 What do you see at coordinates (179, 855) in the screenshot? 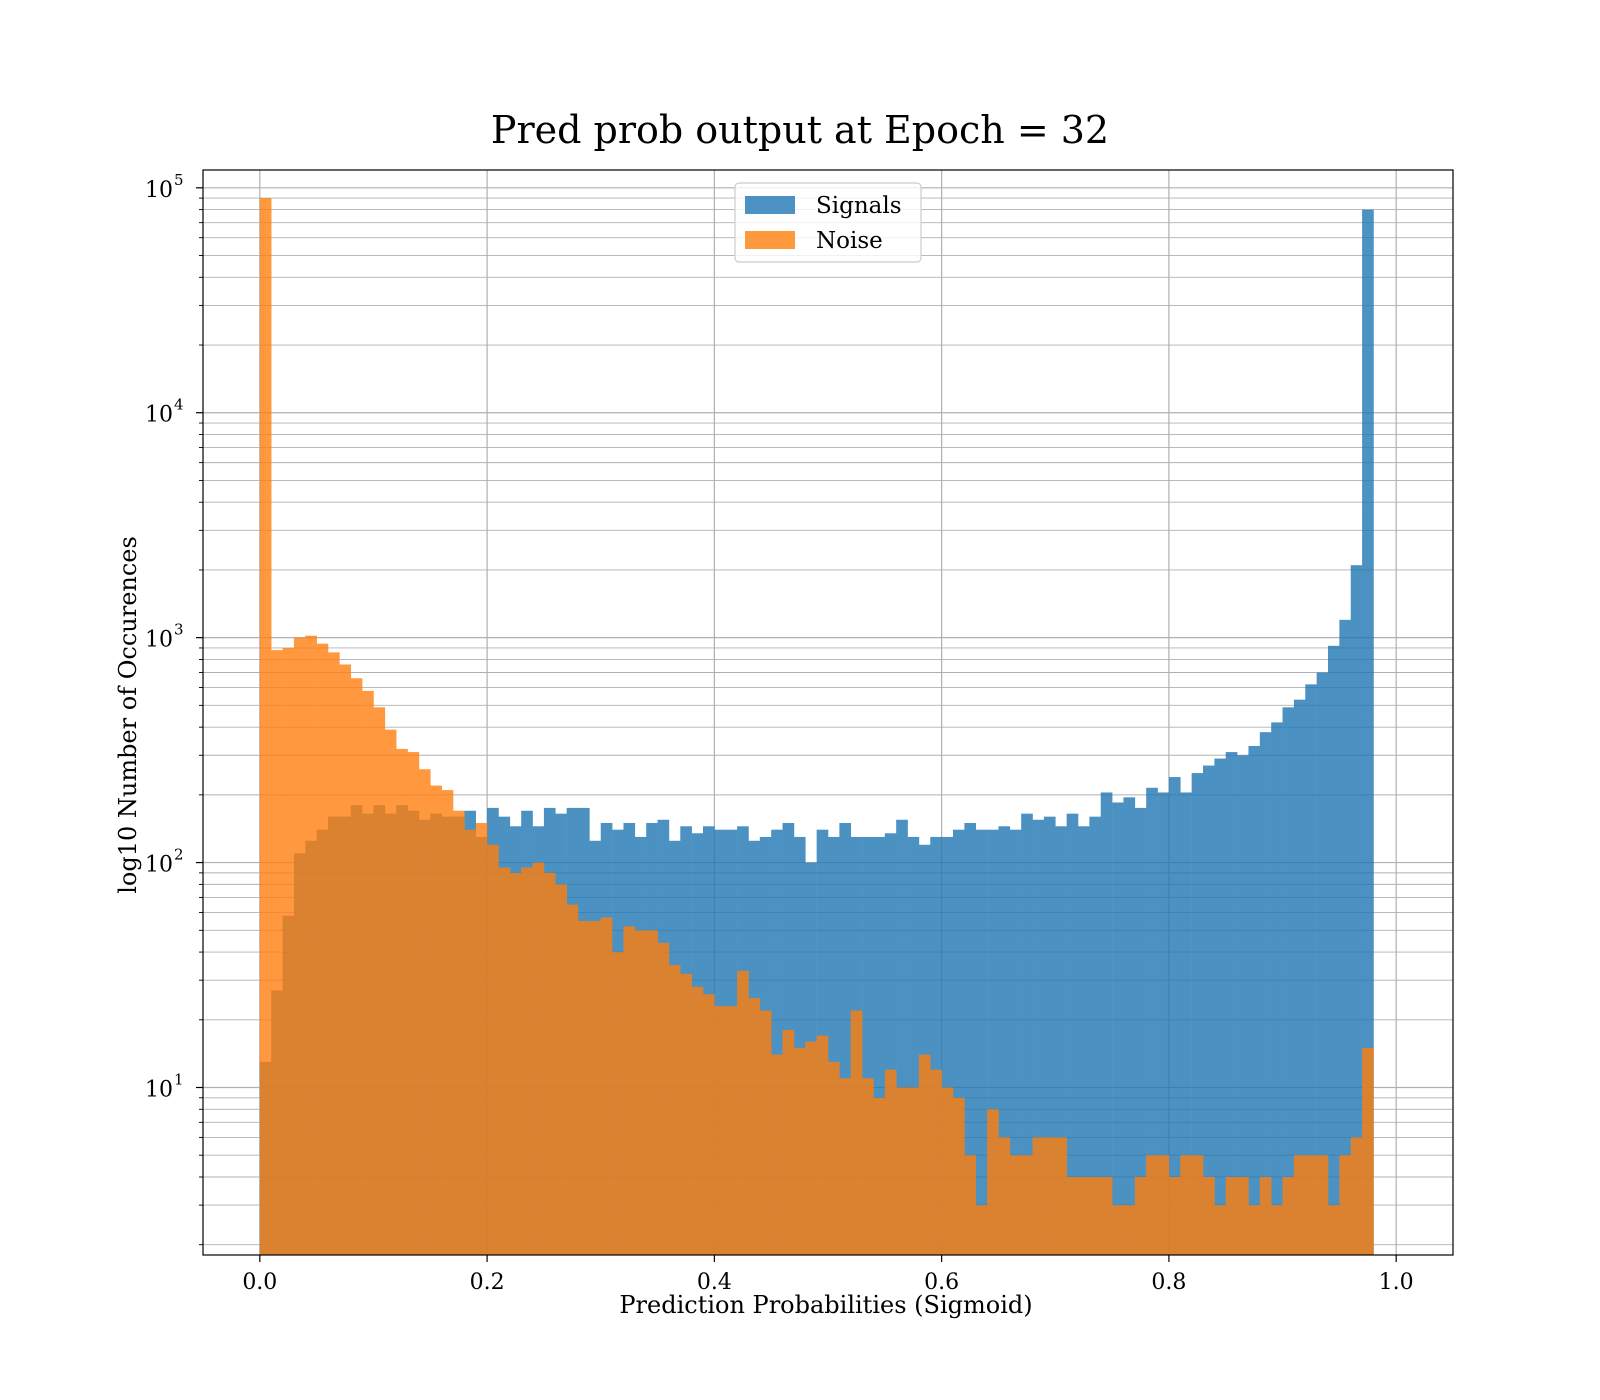
I see `y-tick-exponent: 2` at bounding box center [179, 855].